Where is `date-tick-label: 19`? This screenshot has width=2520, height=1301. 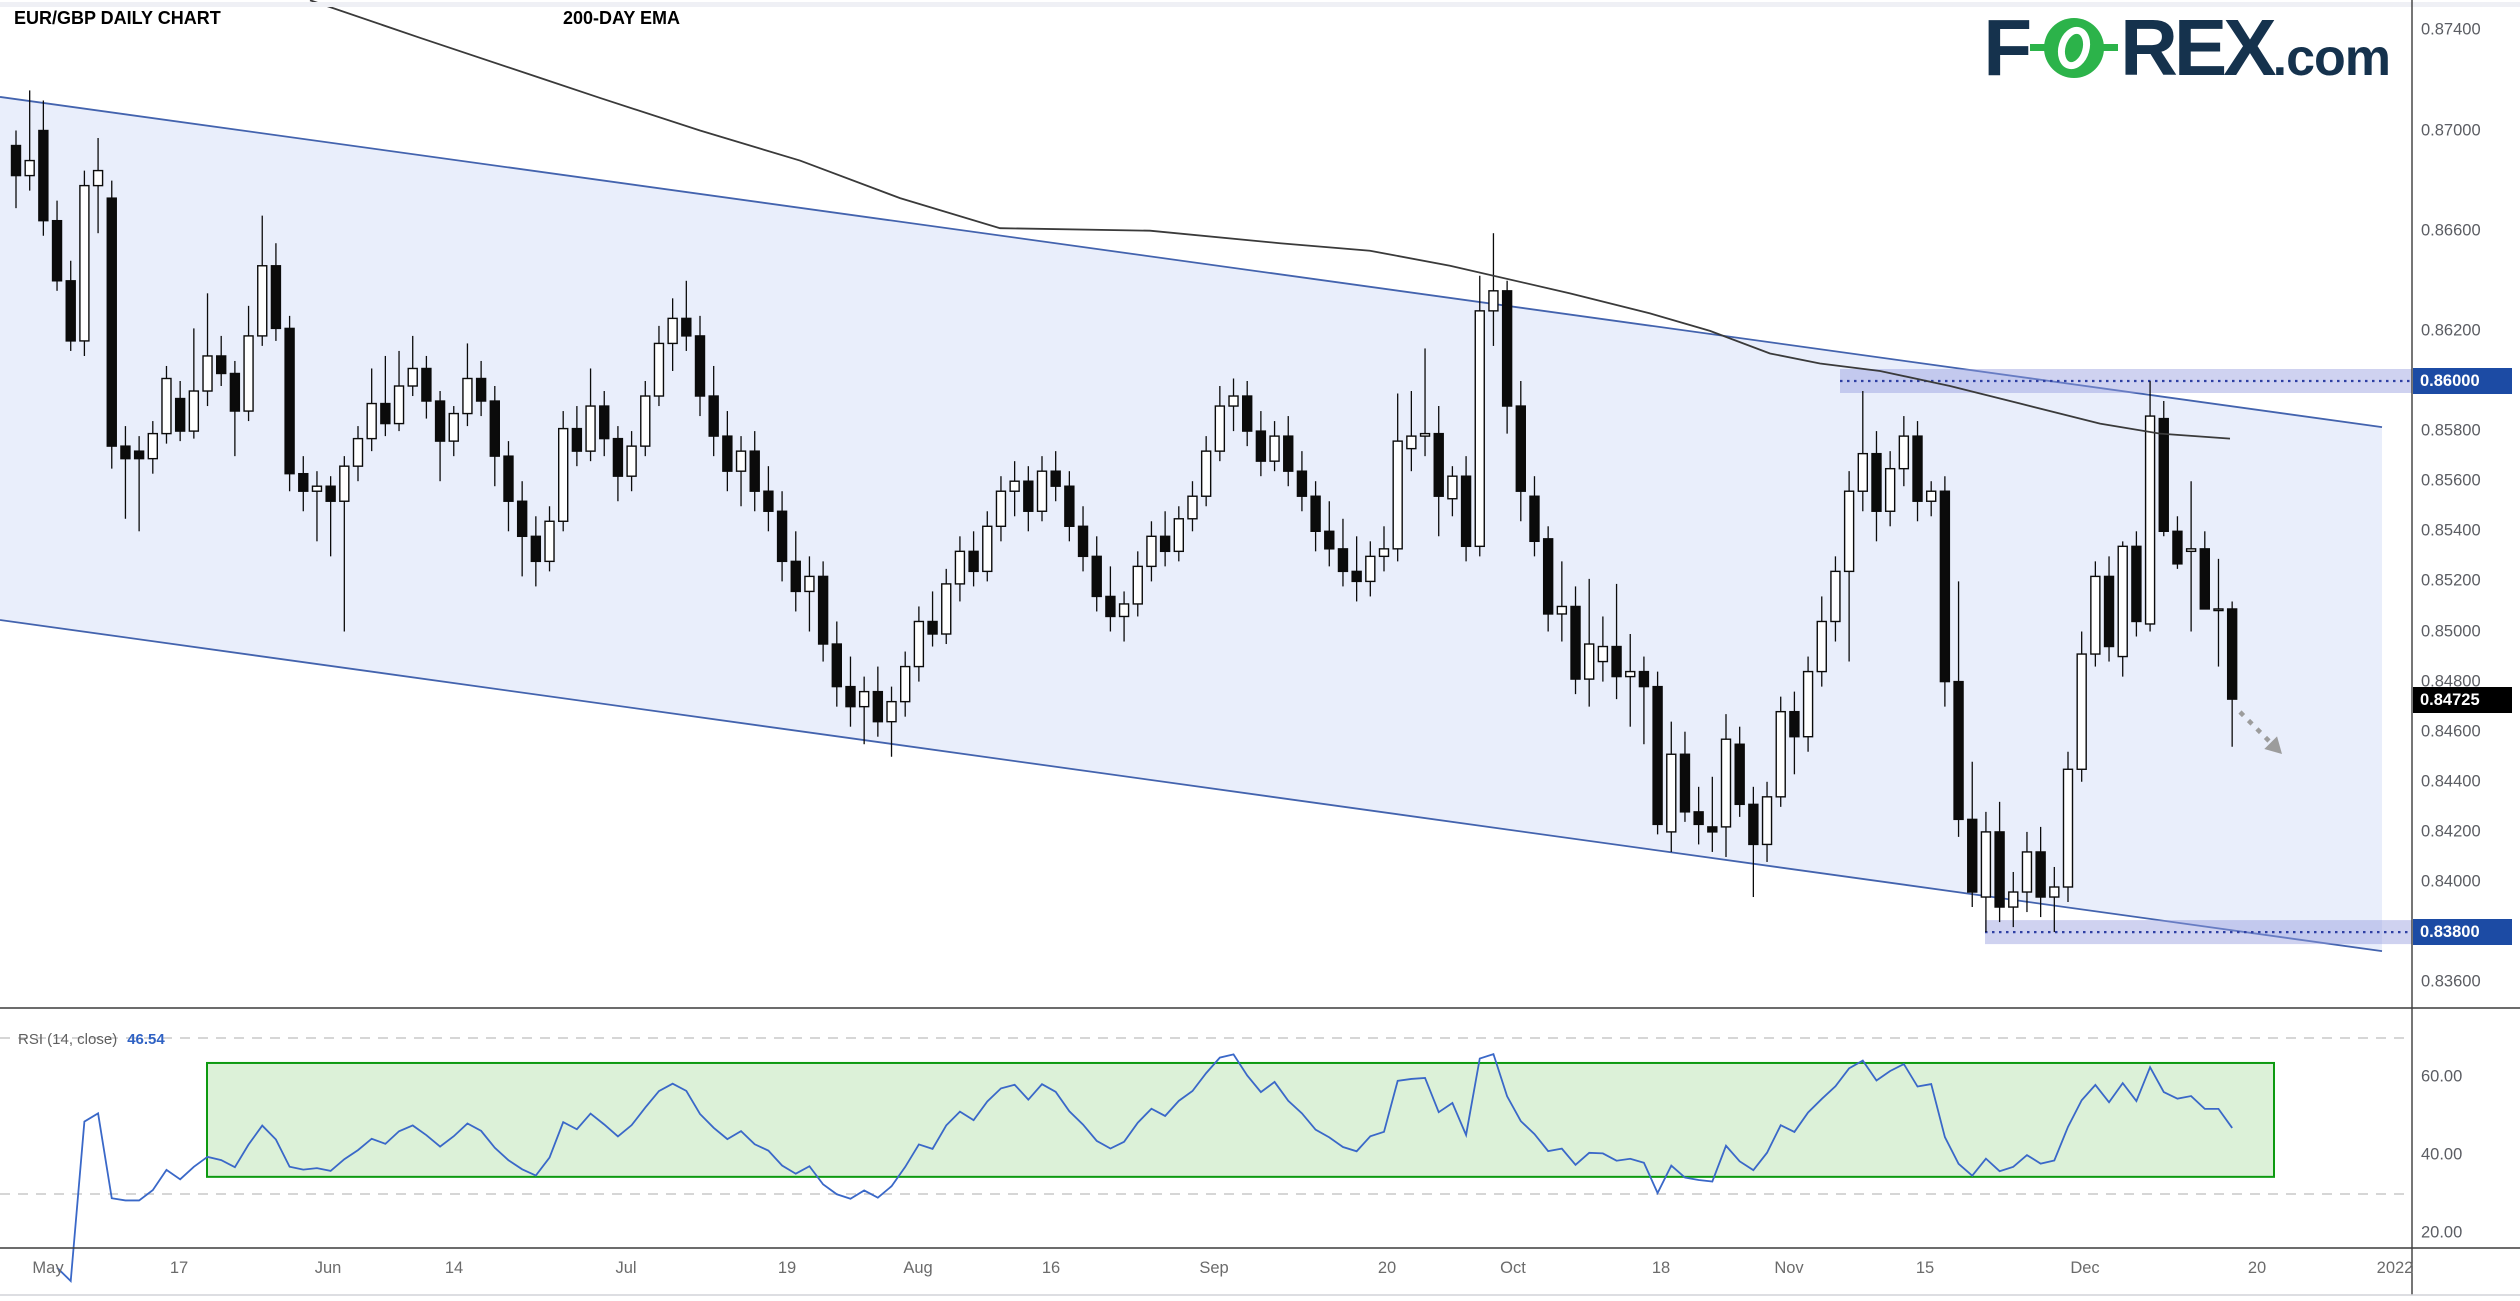
date-tick-label: 19 is located at coordinates (787, 1268).